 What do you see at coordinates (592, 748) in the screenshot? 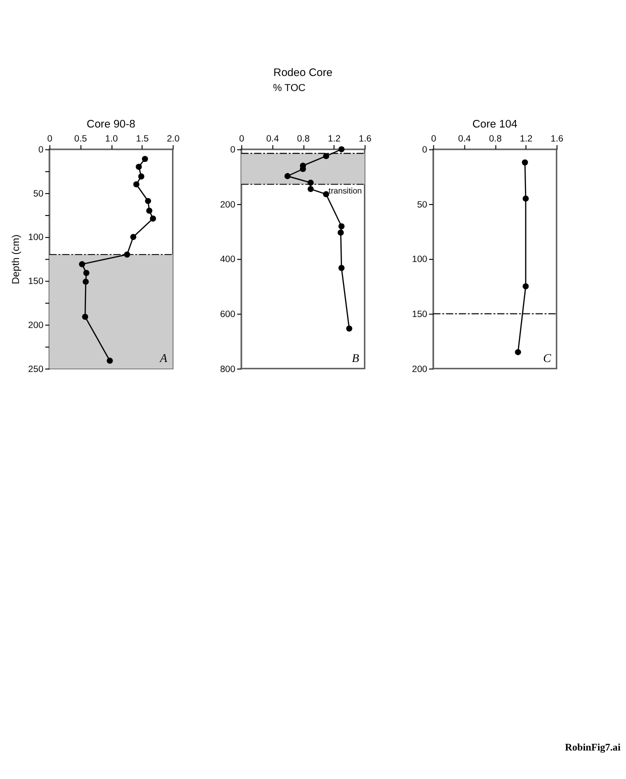
I see `text: RobinFig7.ai` at bounding box center [592, 748].